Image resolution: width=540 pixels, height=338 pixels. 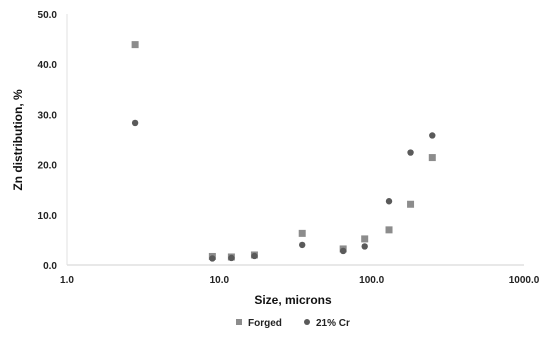 I want to click on x-tick-label: 100.0, so click(x=371, y=280).